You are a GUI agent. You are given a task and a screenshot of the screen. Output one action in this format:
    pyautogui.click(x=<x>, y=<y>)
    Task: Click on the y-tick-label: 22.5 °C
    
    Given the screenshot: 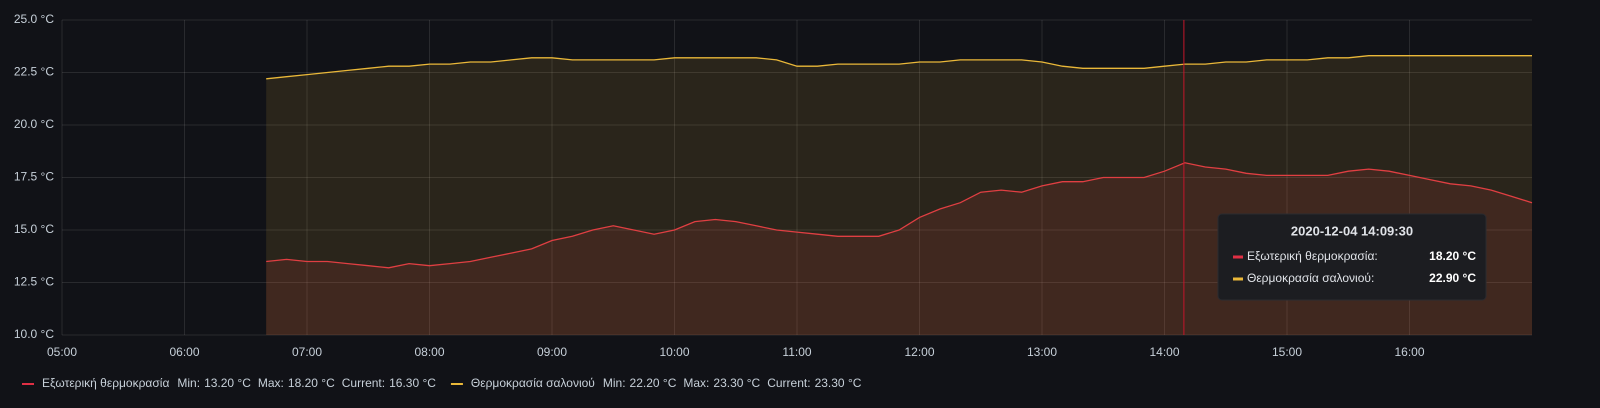 What is the action you would take?
    pyautogui.click(x=34, y=72)
    